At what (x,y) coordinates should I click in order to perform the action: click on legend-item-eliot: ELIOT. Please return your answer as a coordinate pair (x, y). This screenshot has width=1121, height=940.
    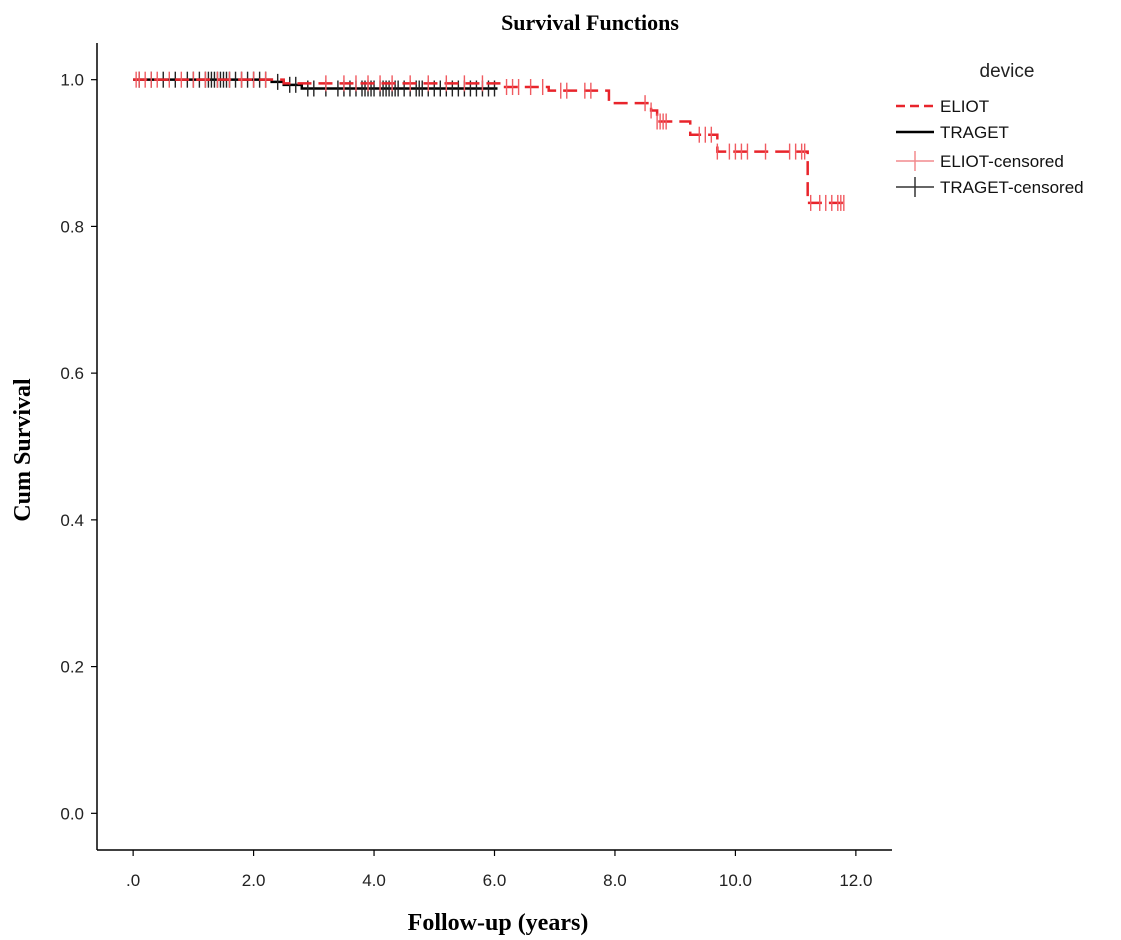
    Looking at the image, I should click on (942, 106).